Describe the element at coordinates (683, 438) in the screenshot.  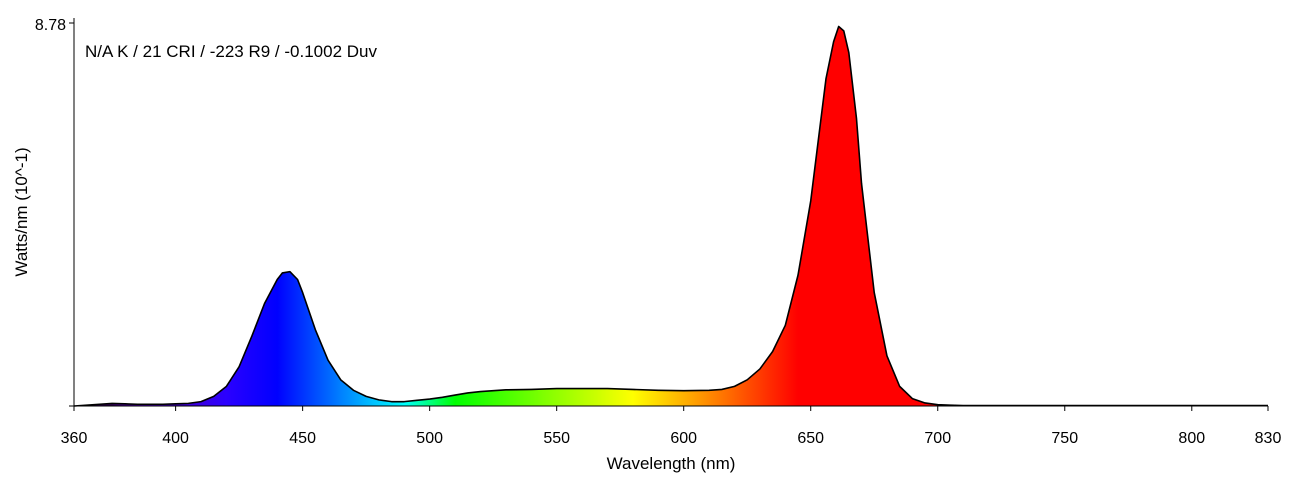
I see `x-tick-label: 600` at that location.